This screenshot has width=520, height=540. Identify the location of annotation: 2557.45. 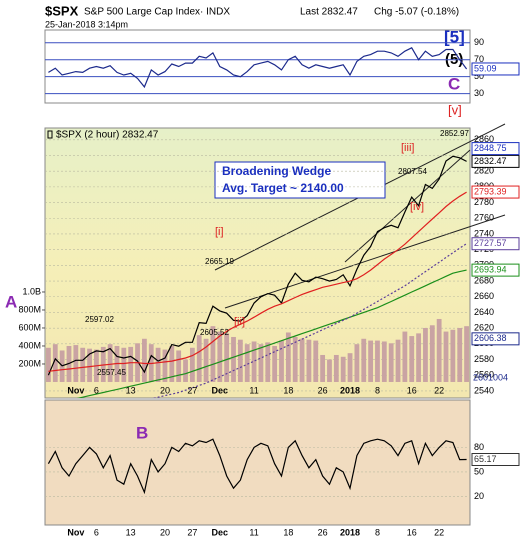
(111, 372).